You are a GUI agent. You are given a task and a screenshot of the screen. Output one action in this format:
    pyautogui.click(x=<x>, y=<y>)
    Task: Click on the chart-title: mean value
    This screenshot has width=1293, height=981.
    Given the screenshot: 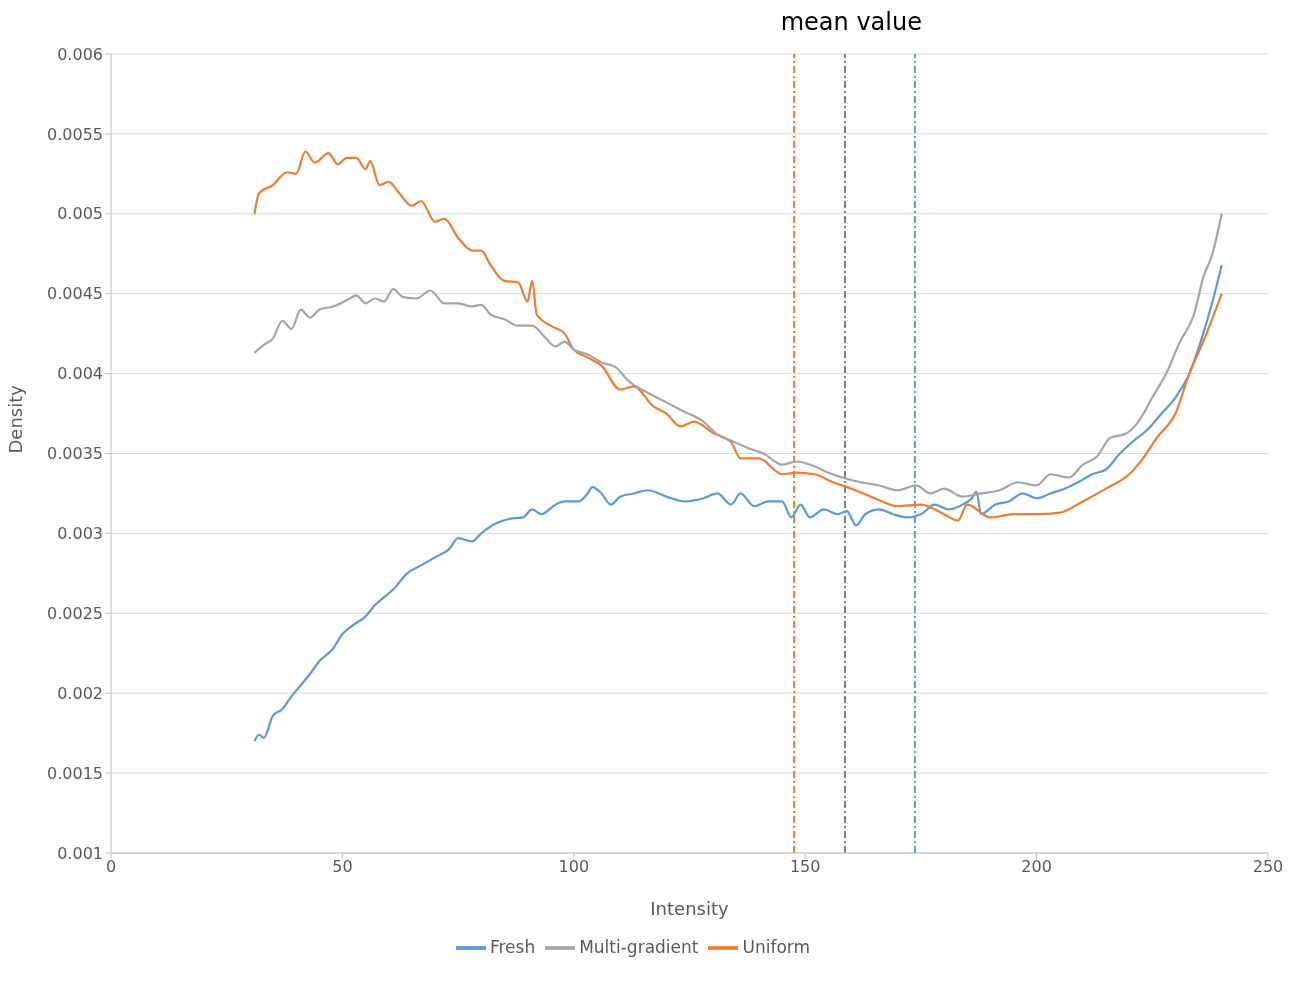 What is the action you would take?
    pyautogui.click(x=851, y=22)
    